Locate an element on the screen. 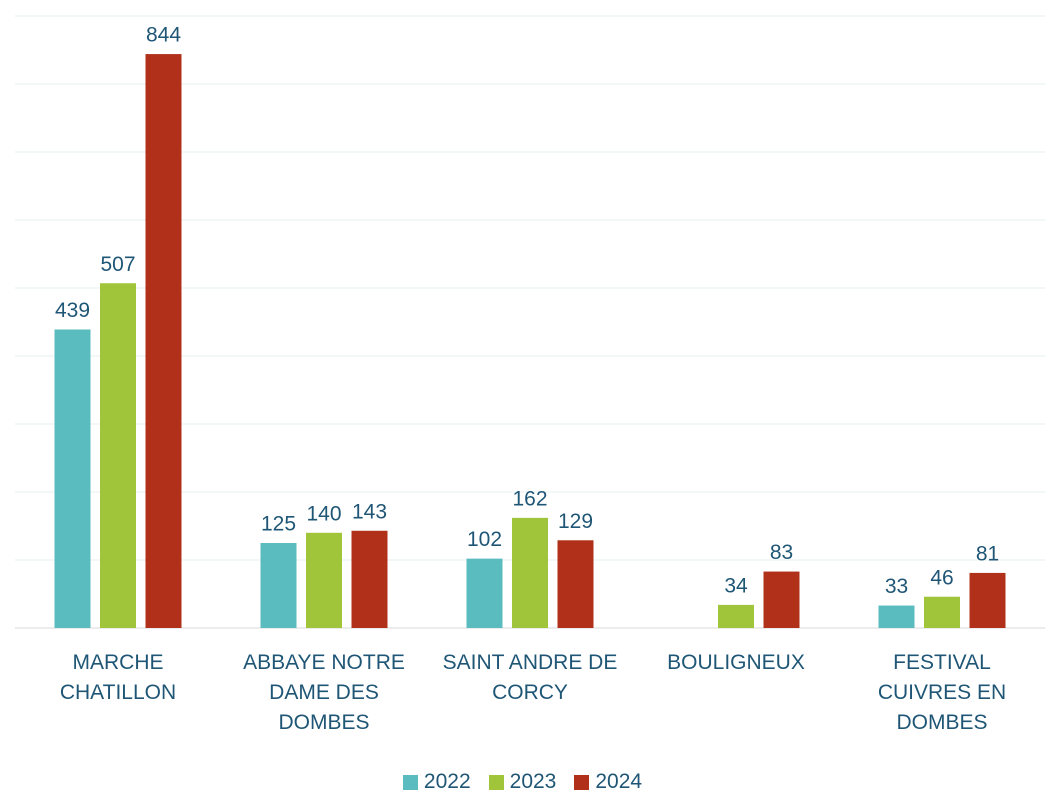 This screenshot has width=1045, height=795. value-label: 162 is located at coordinates (529, 498).